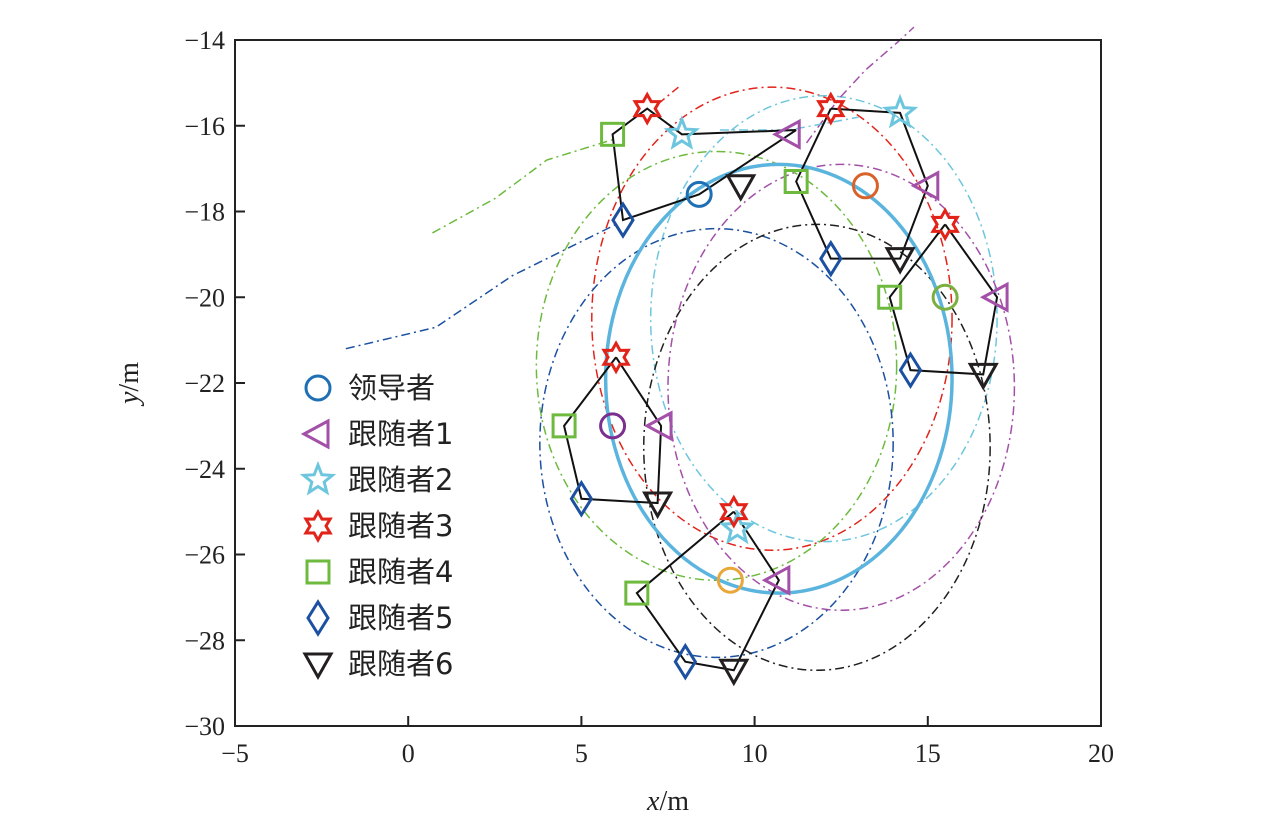 Image resolution: width=1276 pixels, height=817 pixels. Describe the element at coordinates (581, 753) in the screenshot. I see `x-tick-label: 5` at that location.